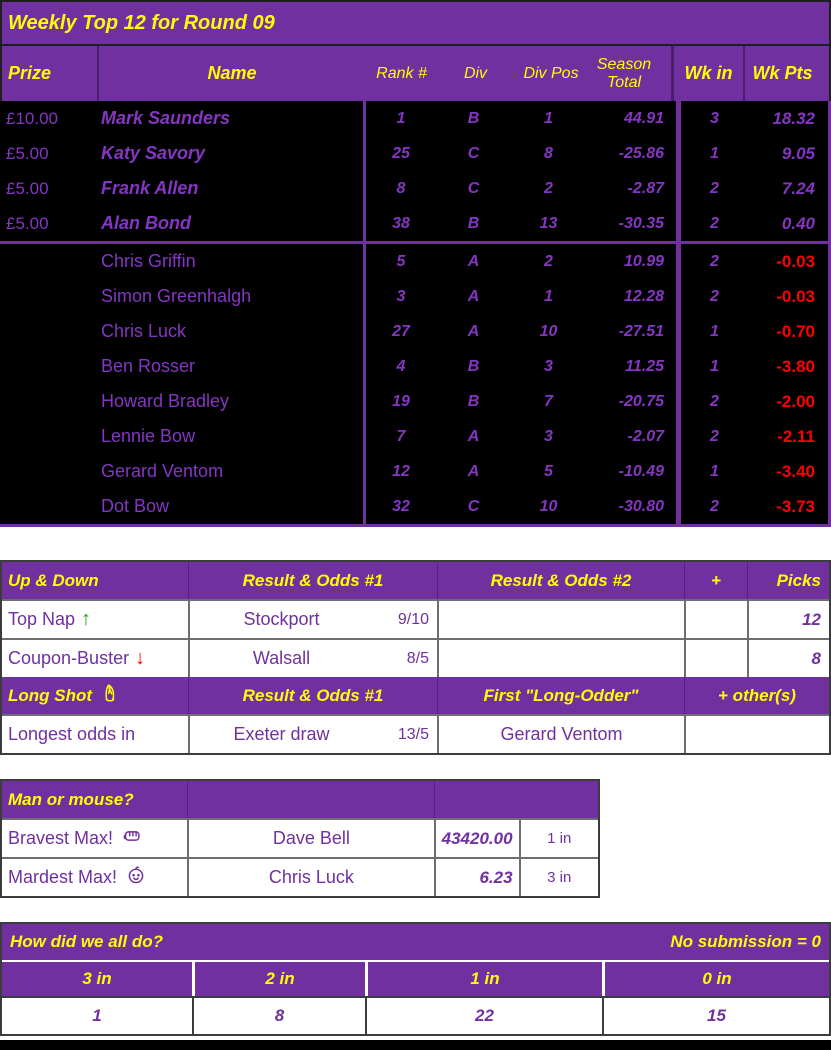  What do you see at coordinates (399, 188) in the screenshot?
I see `cell-rank: 8` at bounding box center [399, 188].